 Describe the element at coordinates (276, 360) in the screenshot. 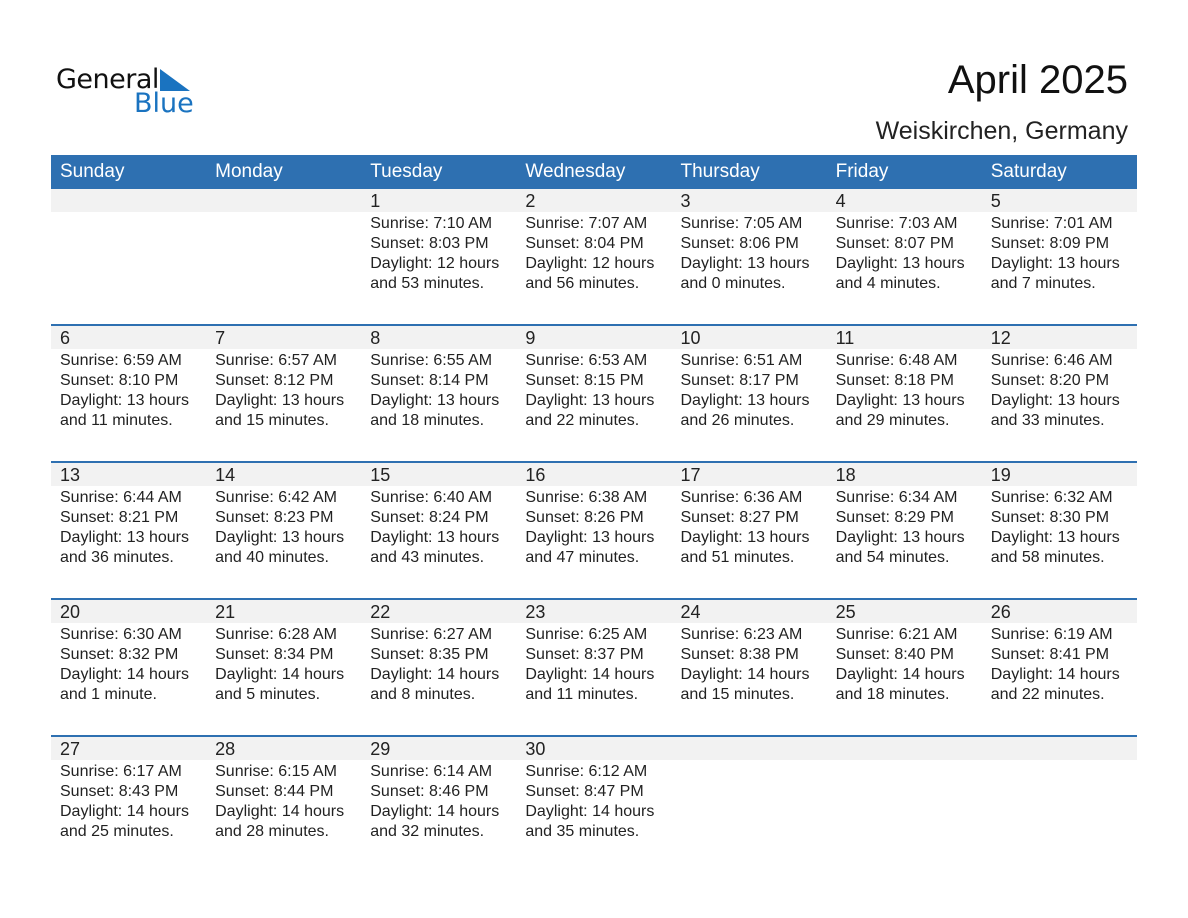

I see `sunrise-text: Sunrise: 6:57 AM` at that location.